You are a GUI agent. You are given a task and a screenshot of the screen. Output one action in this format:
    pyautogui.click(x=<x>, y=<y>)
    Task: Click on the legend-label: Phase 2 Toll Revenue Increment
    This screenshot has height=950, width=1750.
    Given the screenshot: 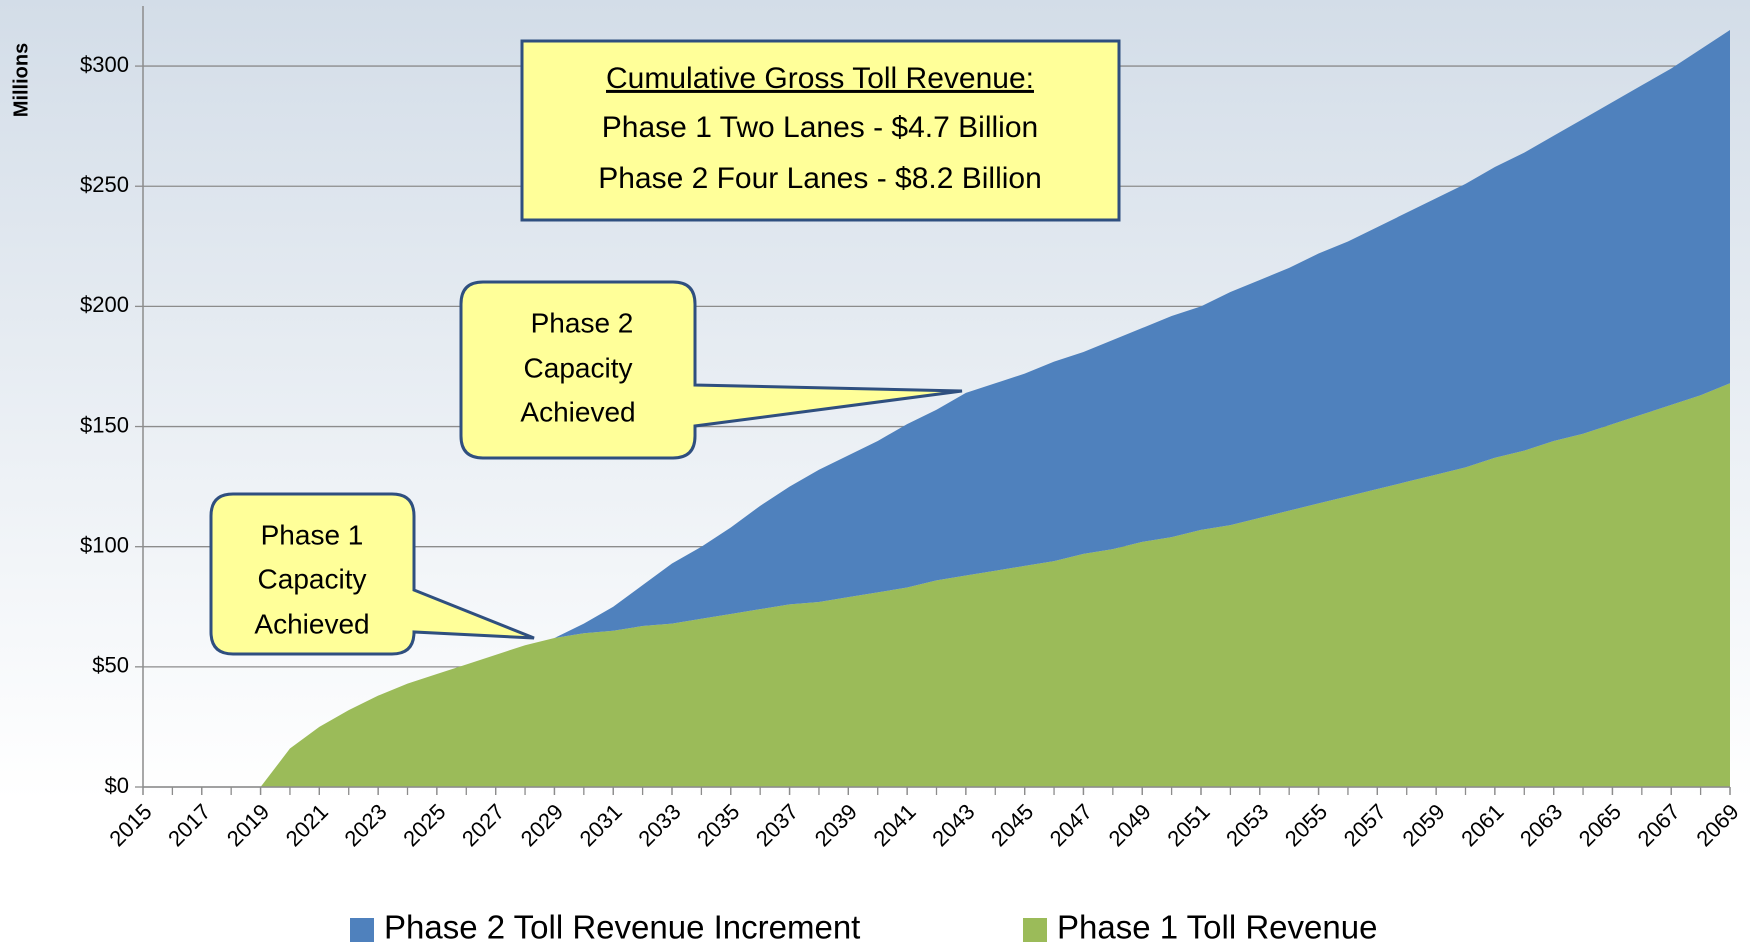 What is the action you would take?
    pyautogui.click(x=622, y=927)
    